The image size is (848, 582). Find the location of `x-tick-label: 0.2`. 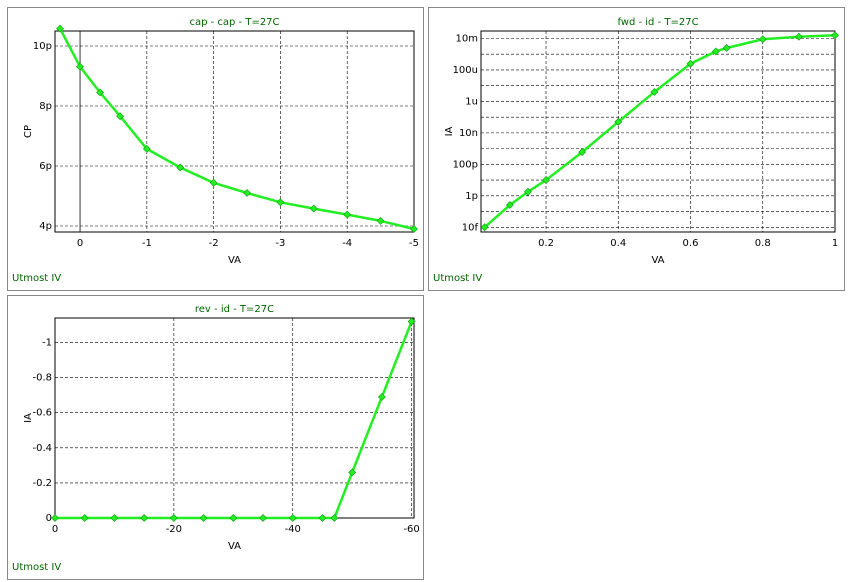

x-tick-label: 0.2 is located at coordinates (546, 243).